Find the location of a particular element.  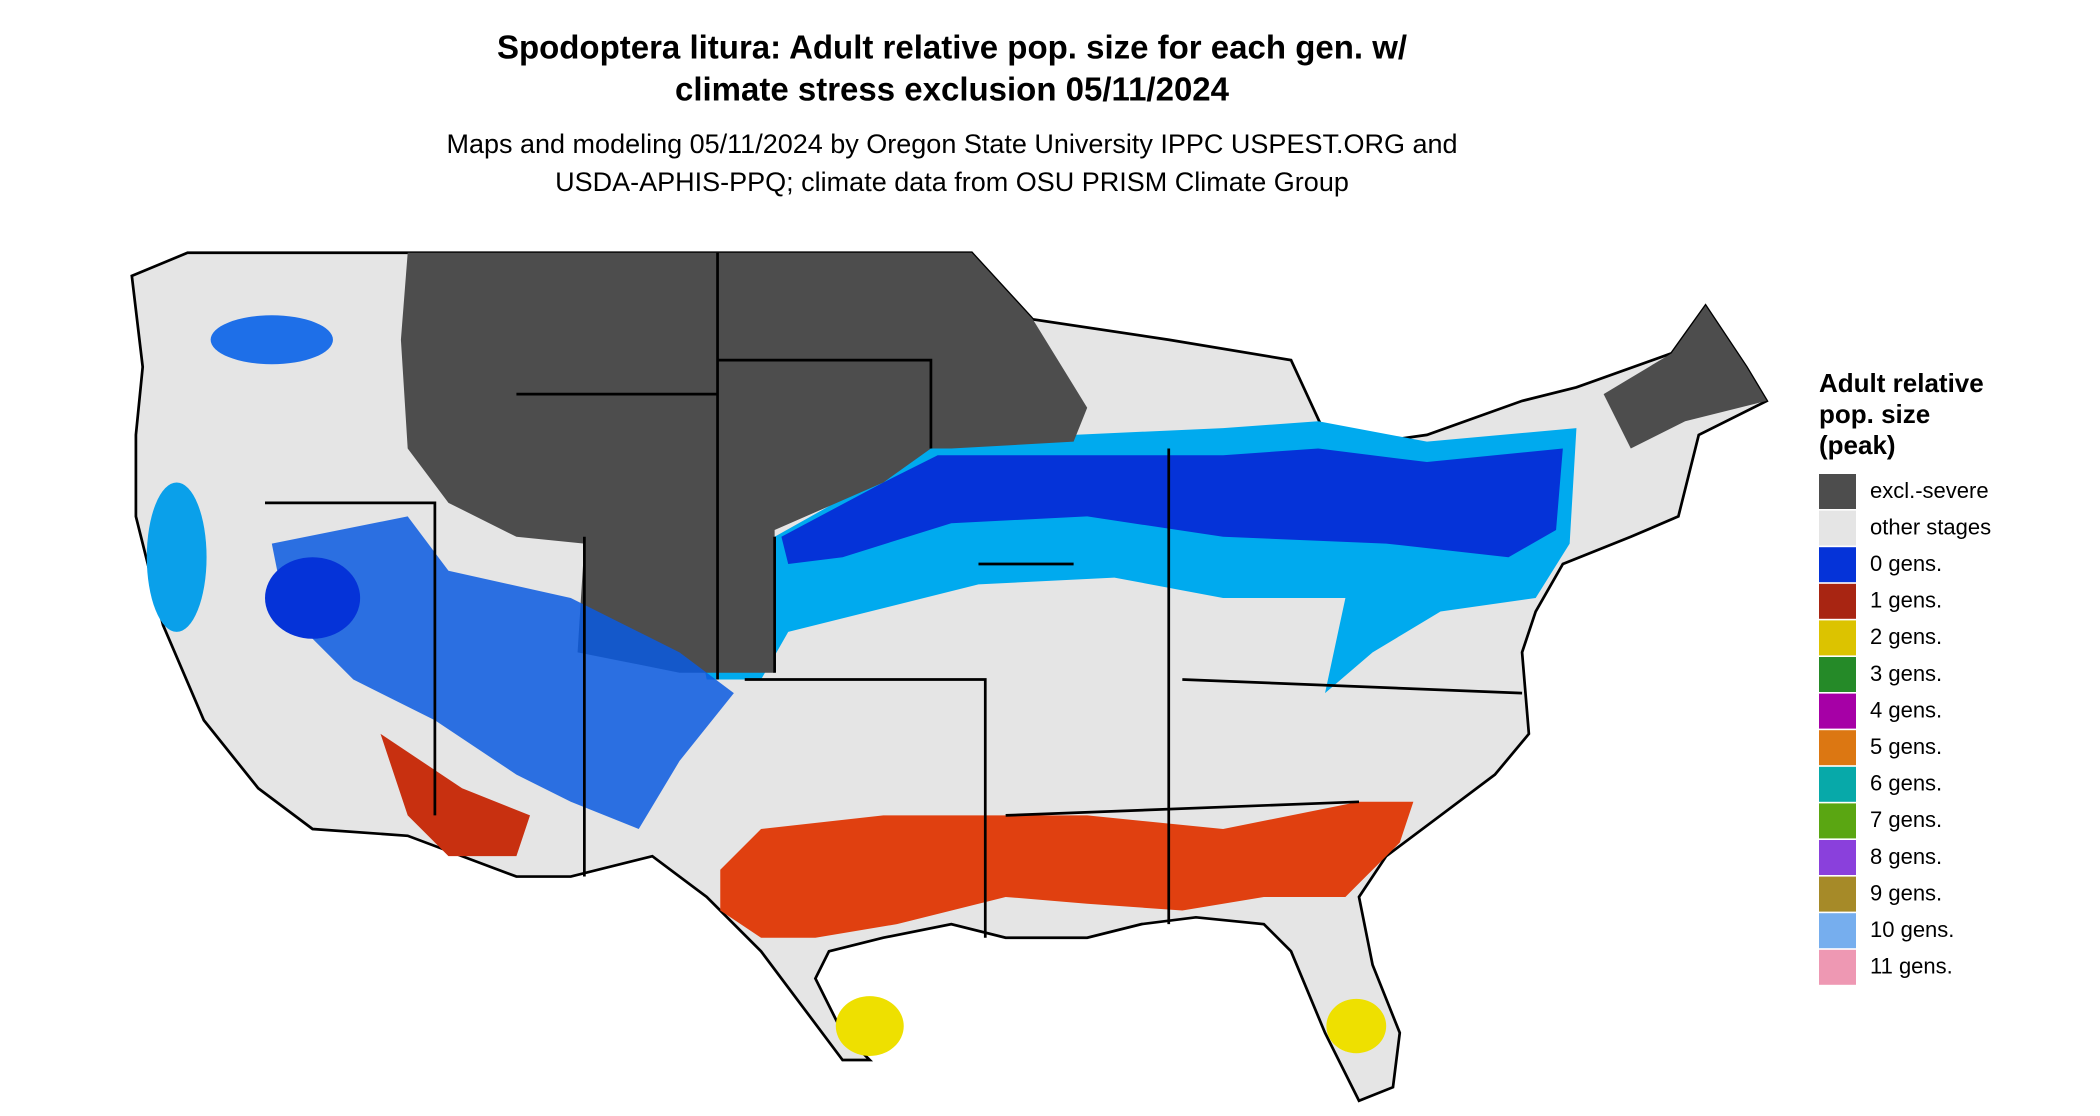

legend-label: 10 gens. is located at coordinates (1912, 929).